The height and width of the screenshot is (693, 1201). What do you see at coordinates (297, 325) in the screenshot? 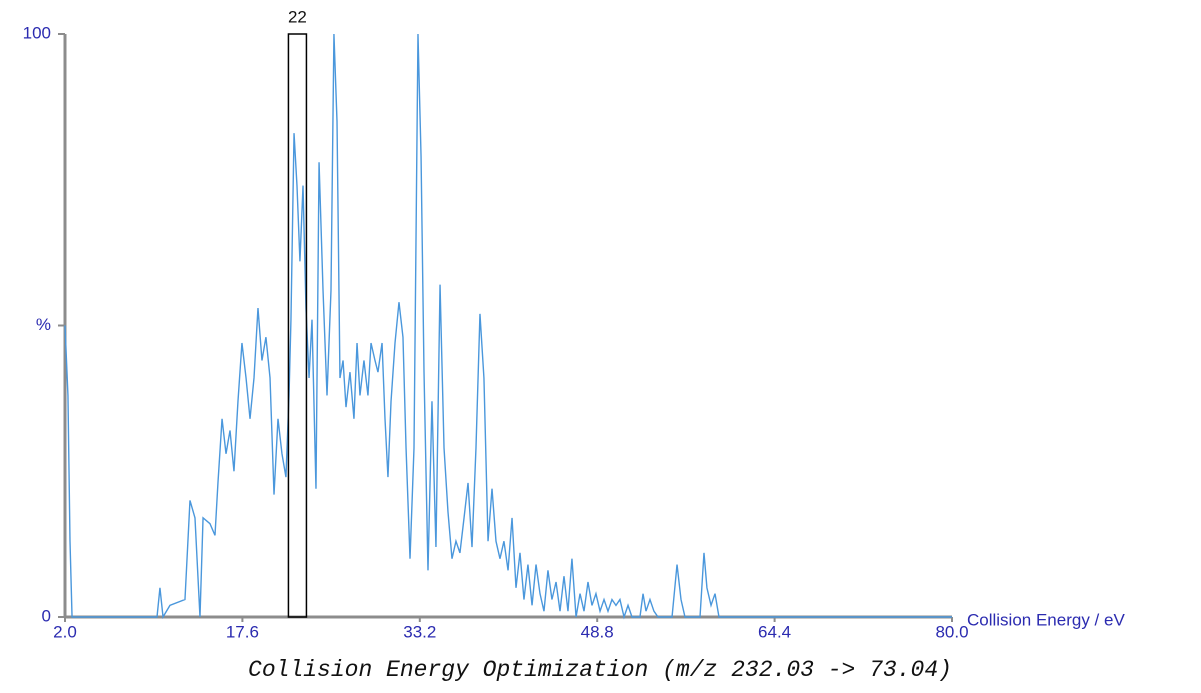
I see `highlight-box` at bounding box center [297, 325].